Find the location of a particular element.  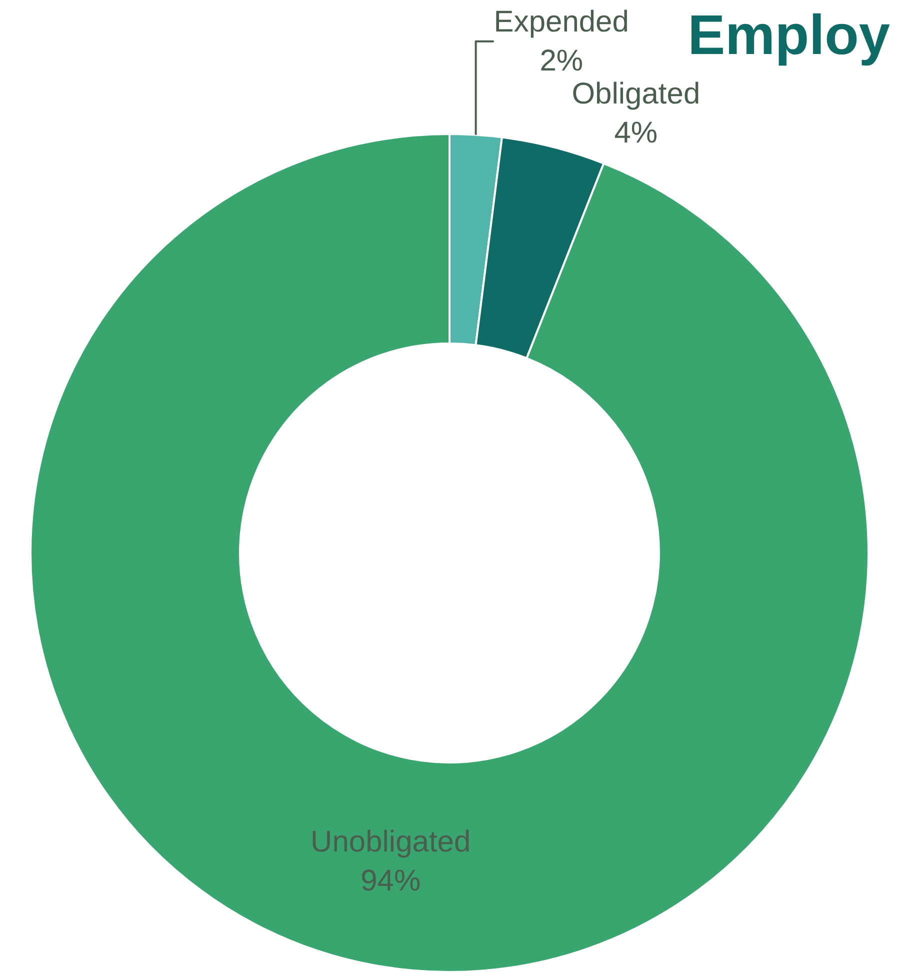

data-label: 2% is located at coordinates (562, 61).